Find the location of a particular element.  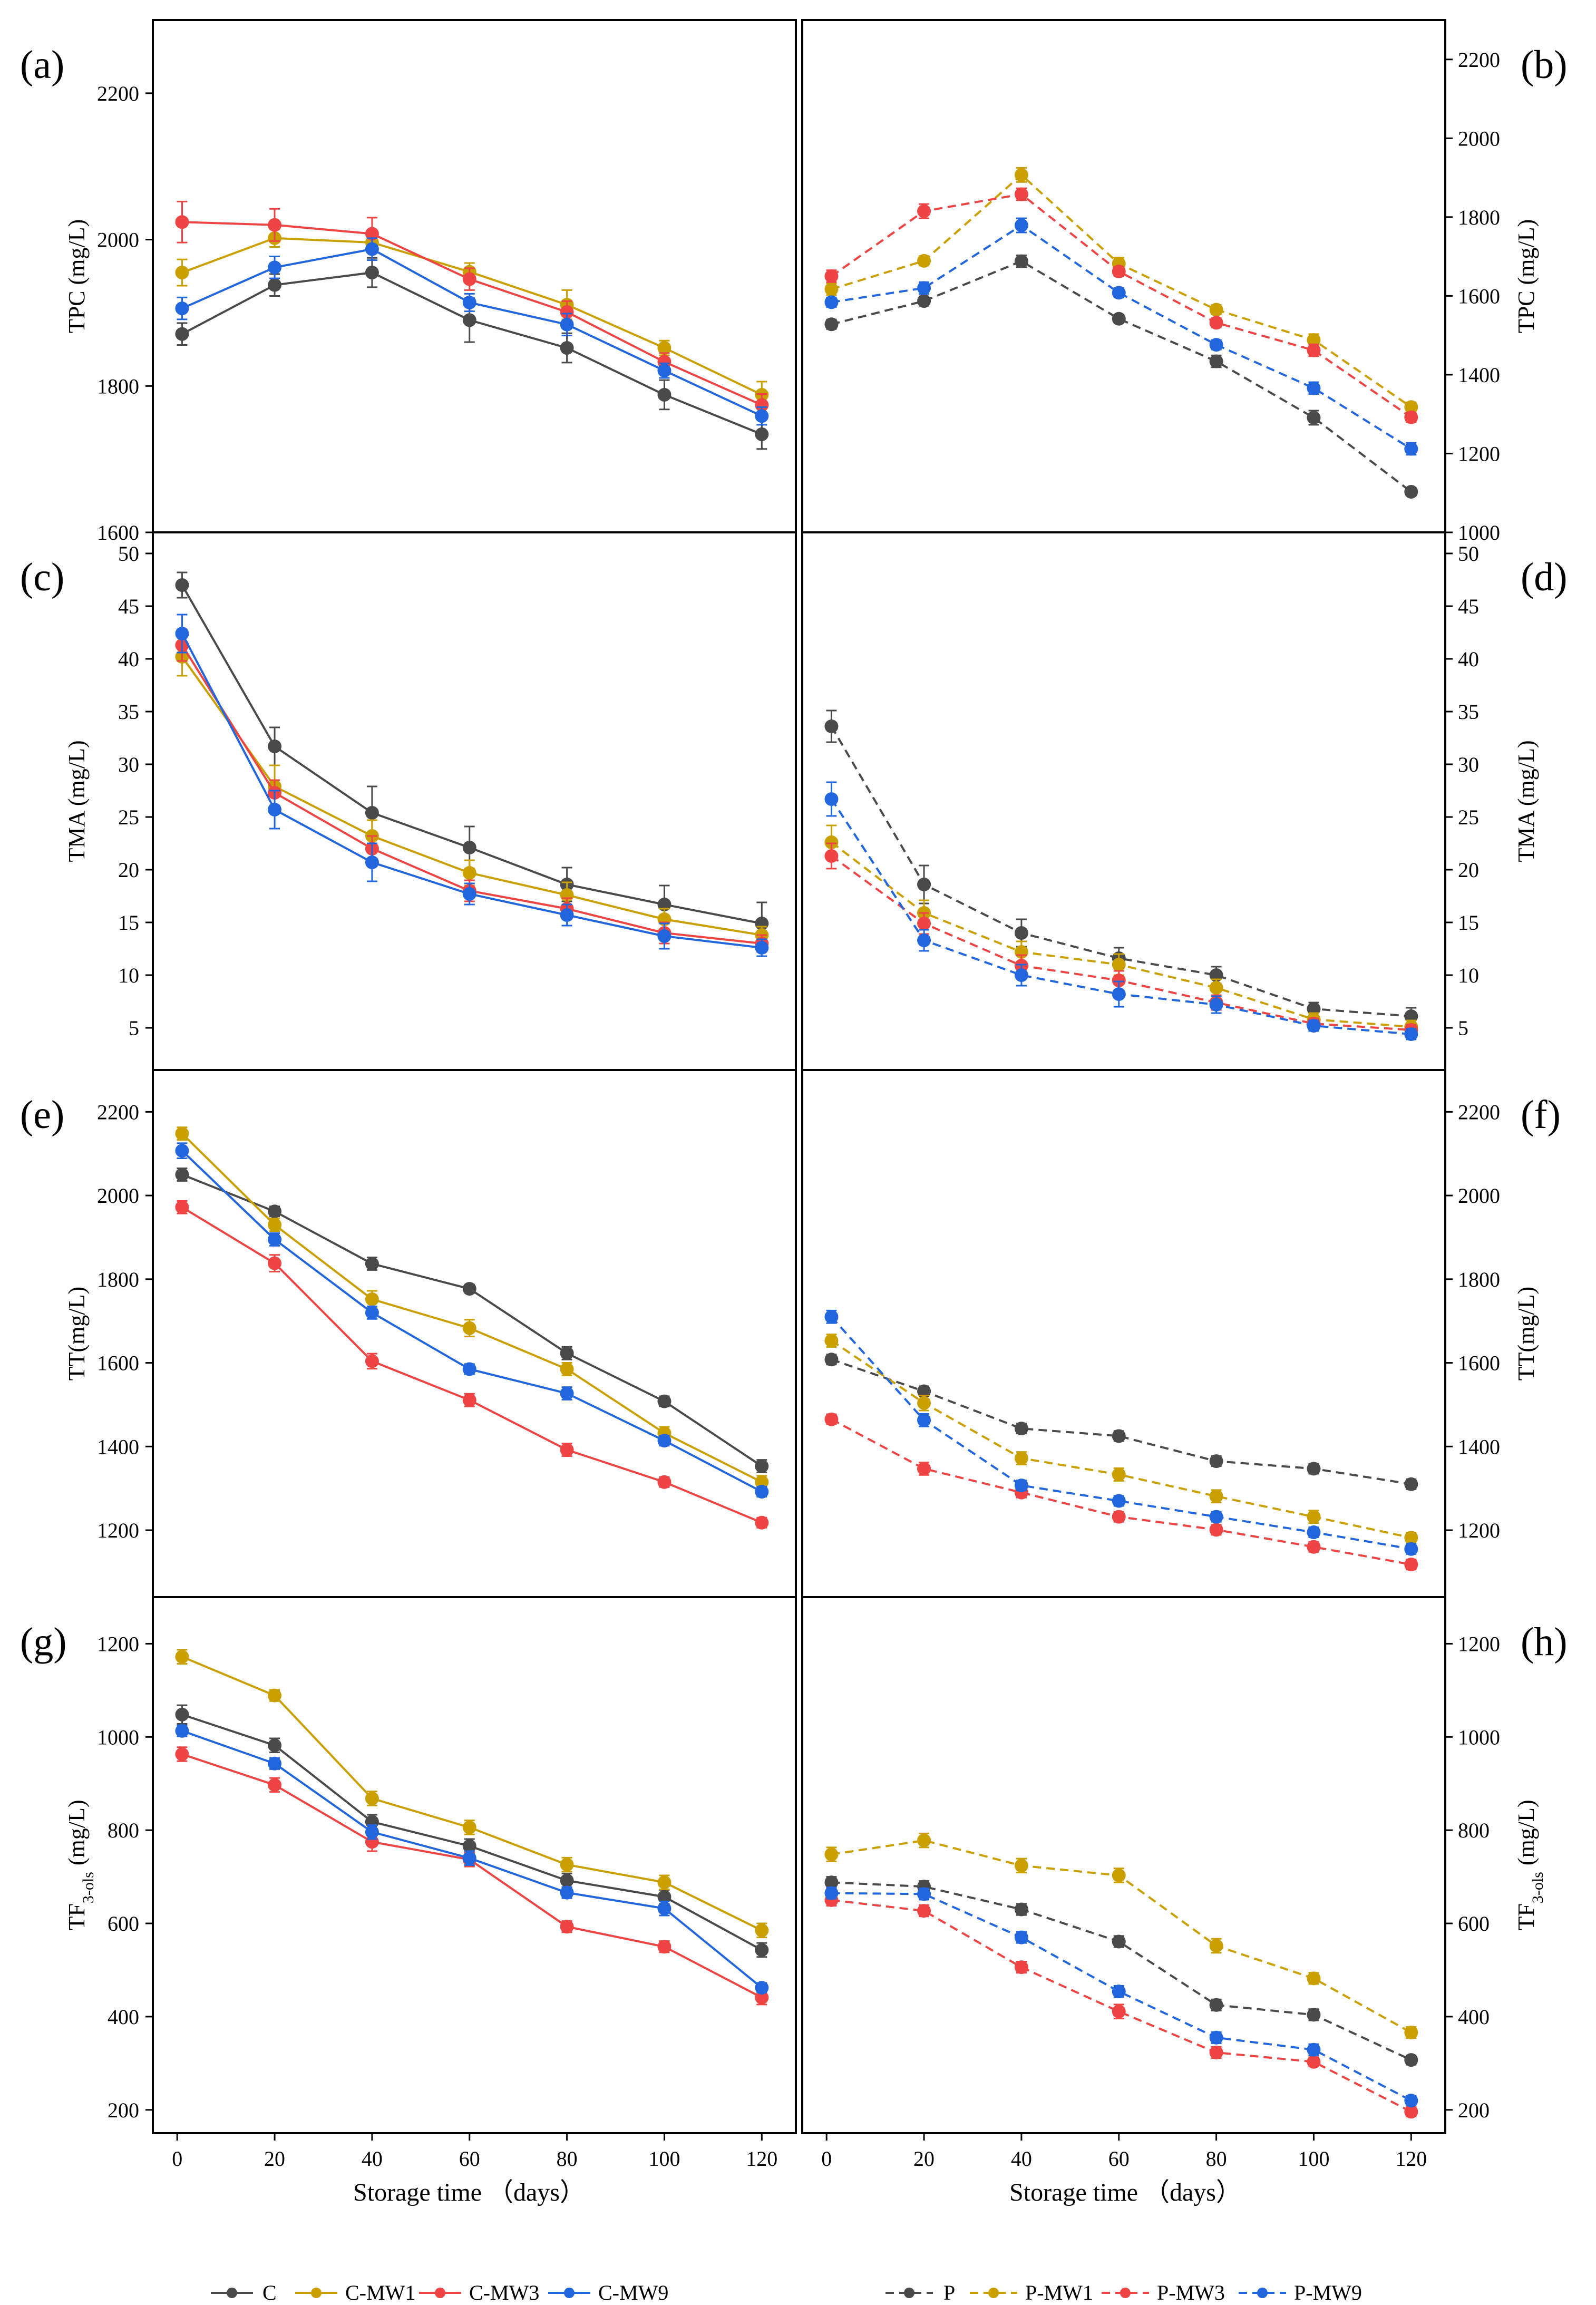

series-c is located at coordinates (472, 758).